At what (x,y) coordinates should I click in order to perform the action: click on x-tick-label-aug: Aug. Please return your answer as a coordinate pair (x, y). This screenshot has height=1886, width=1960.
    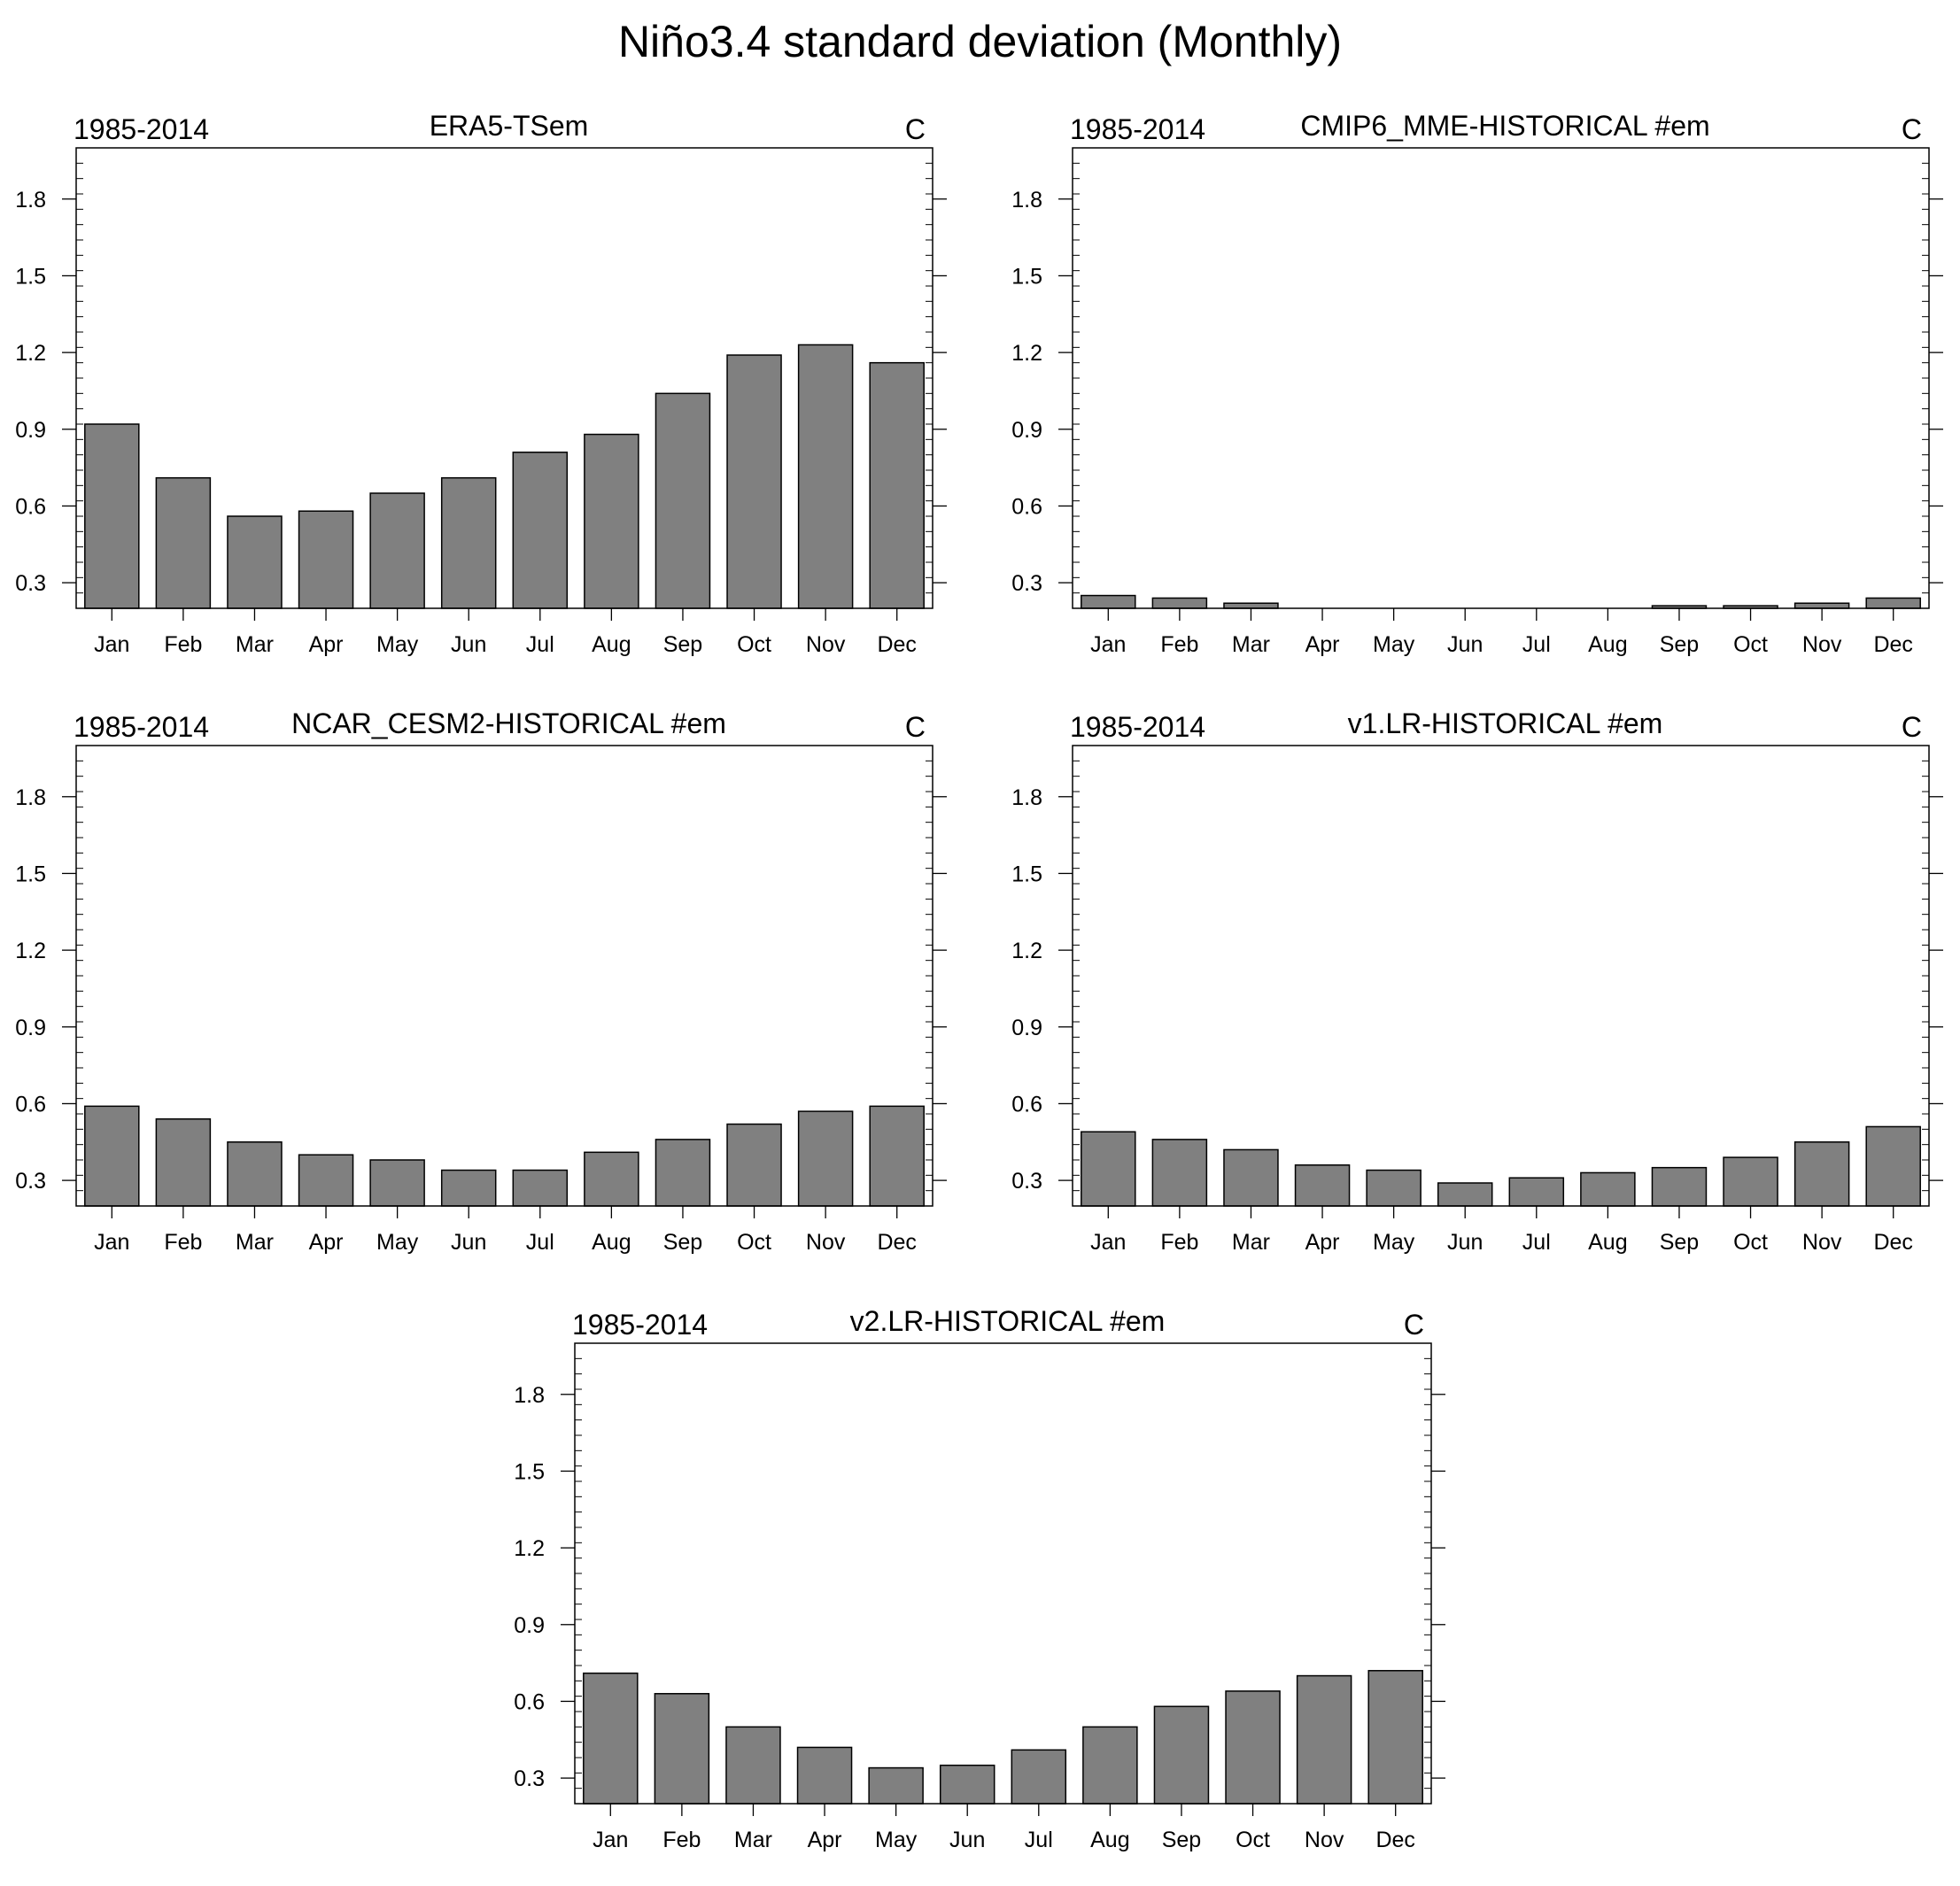
    Looking at the image, I should click on (1607, 1242).